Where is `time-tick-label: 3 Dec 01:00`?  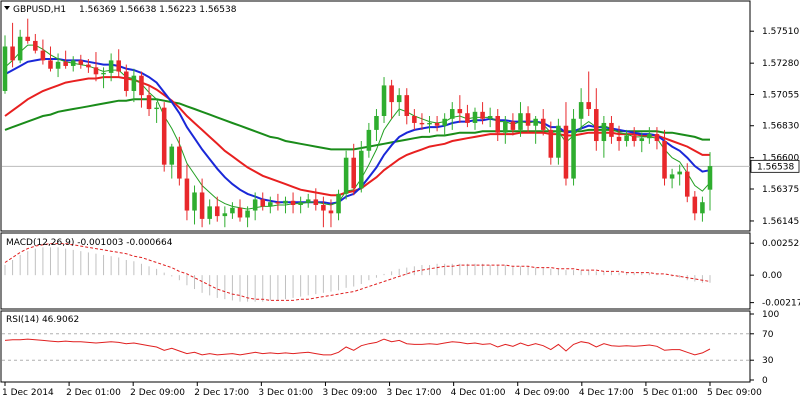
time-tick-label: 3 Dec 01:00 is located at coordinates (285, 393).